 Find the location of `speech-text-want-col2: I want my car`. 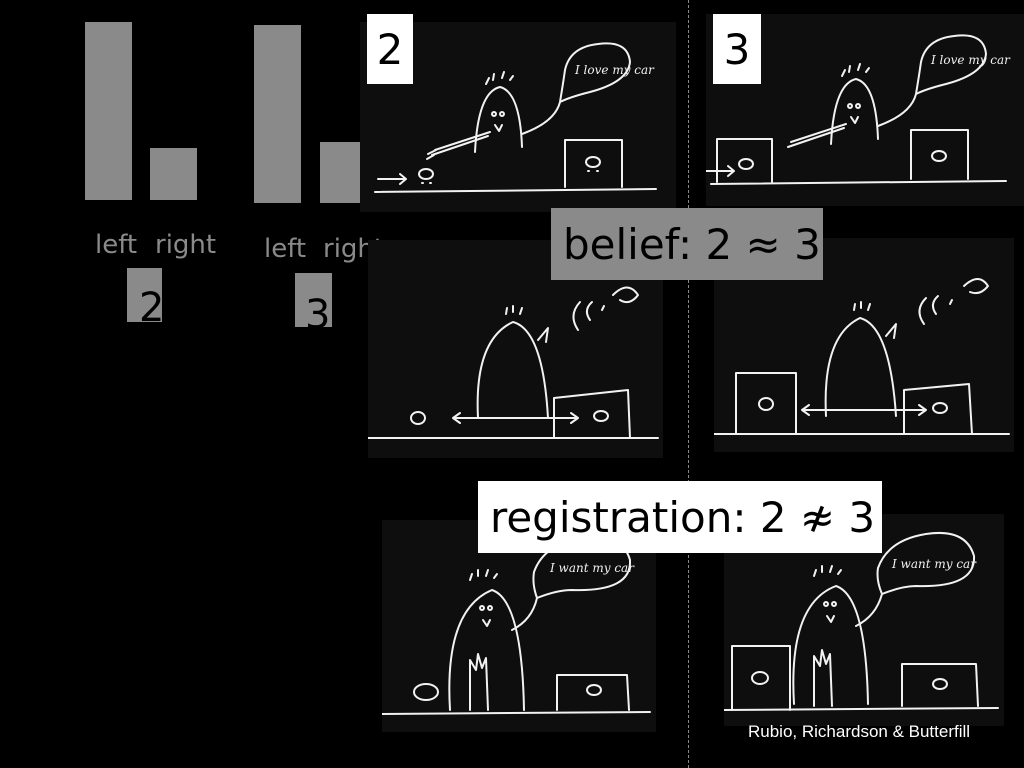

speech-text-want-col2: I want my car is located at coordinates (592, 568).